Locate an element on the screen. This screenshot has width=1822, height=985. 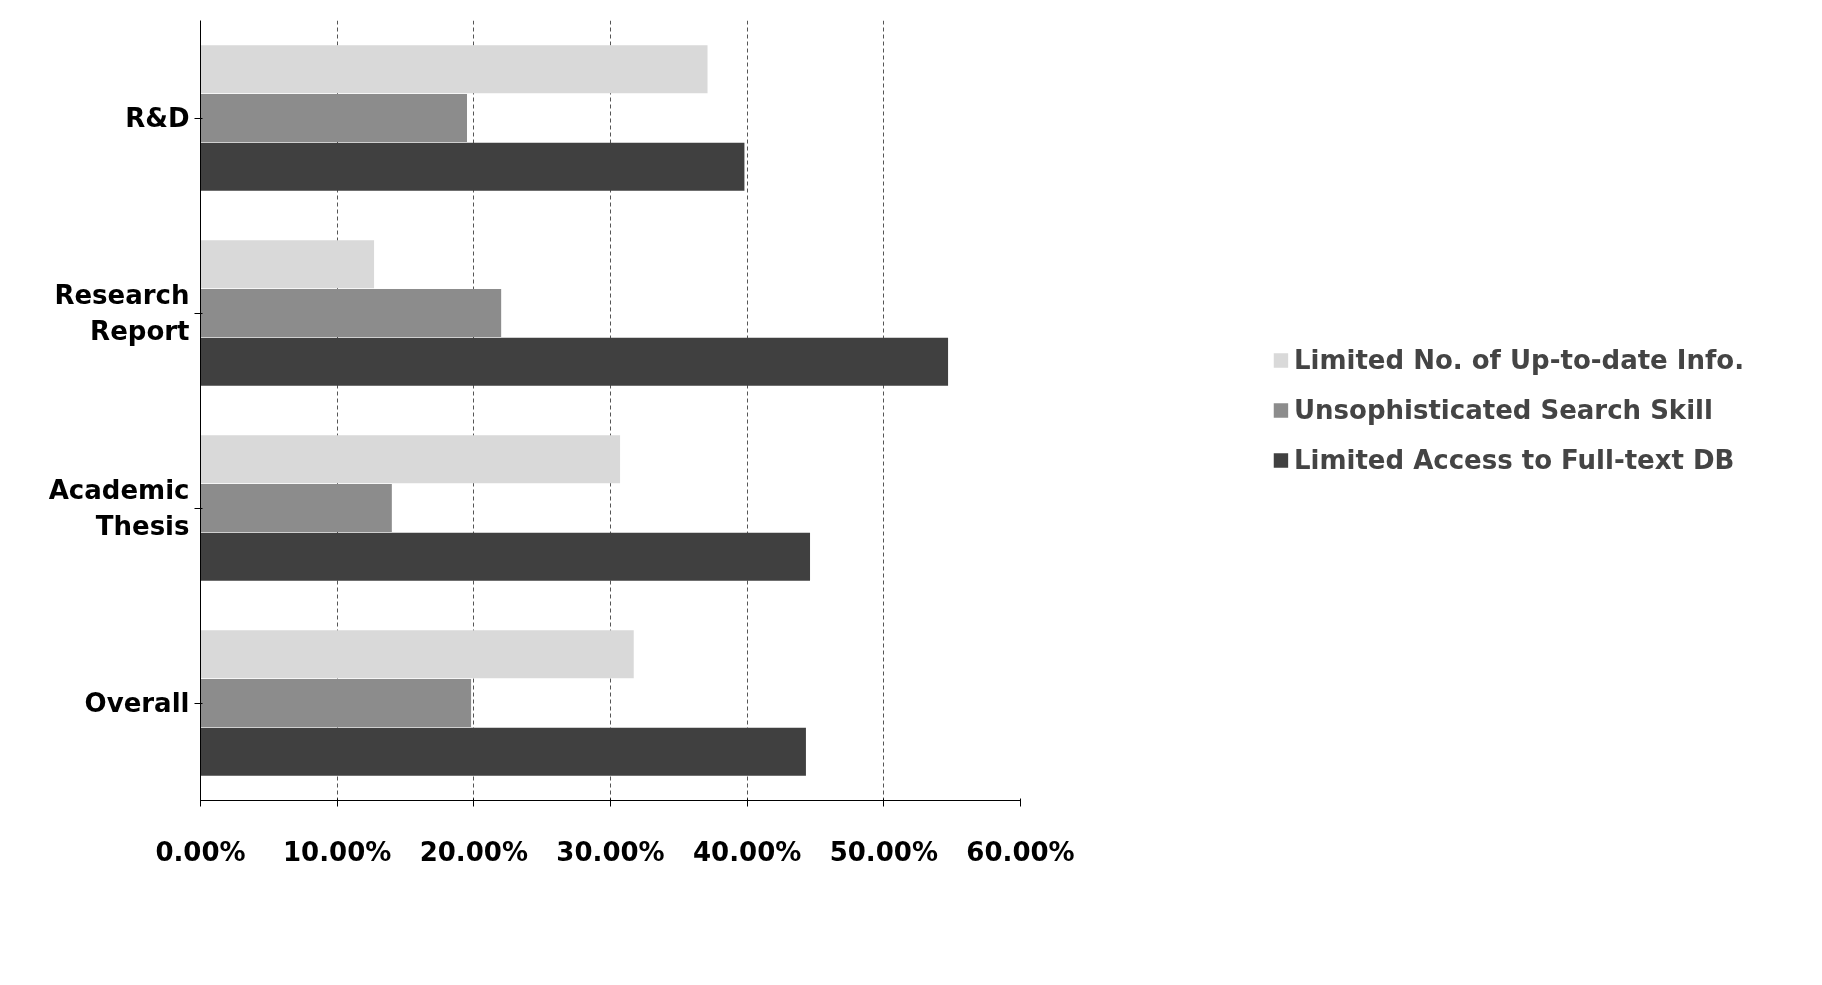
x-tick-label: 20.00% is located at coordinates (473, 851).